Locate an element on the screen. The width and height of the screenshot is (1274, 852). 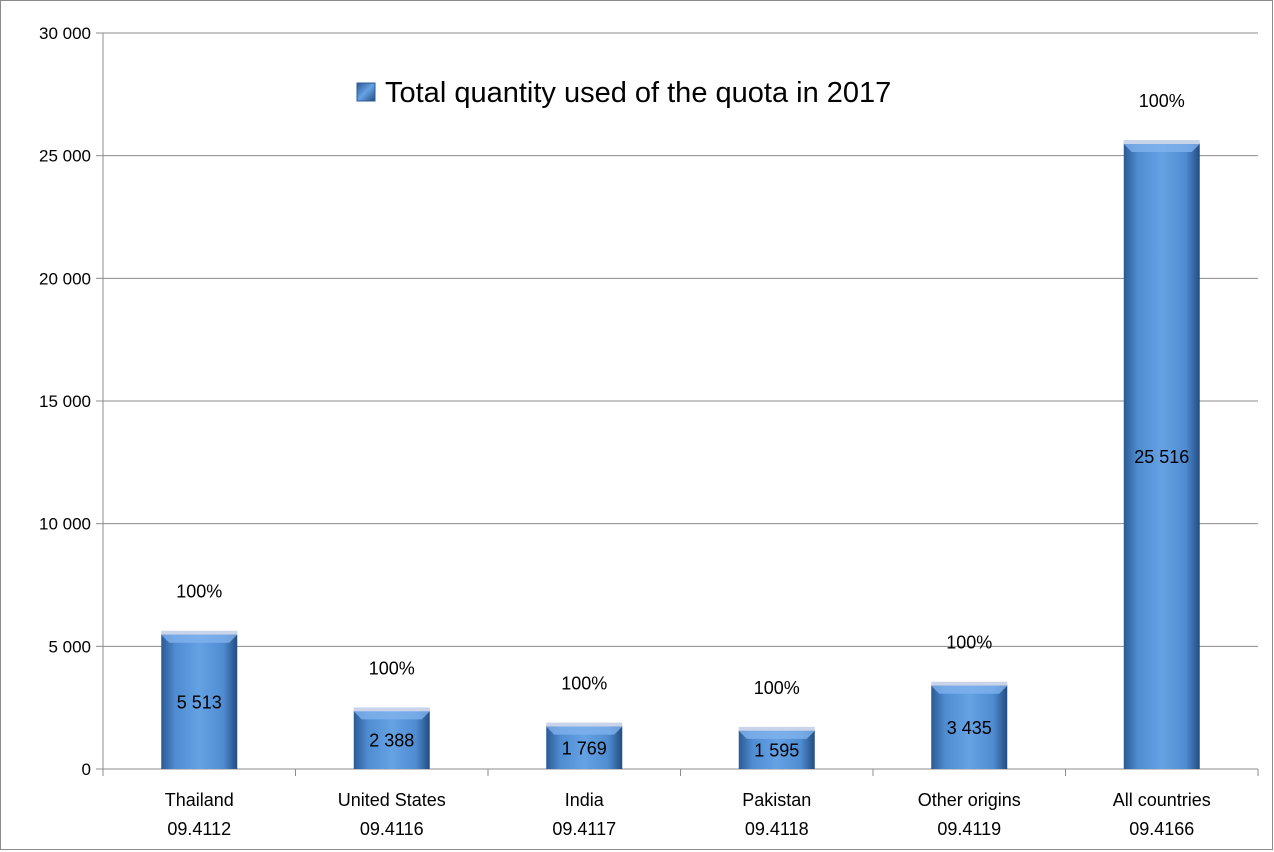
x-category-code: 09.4116 is located at coordinates (392, 829).